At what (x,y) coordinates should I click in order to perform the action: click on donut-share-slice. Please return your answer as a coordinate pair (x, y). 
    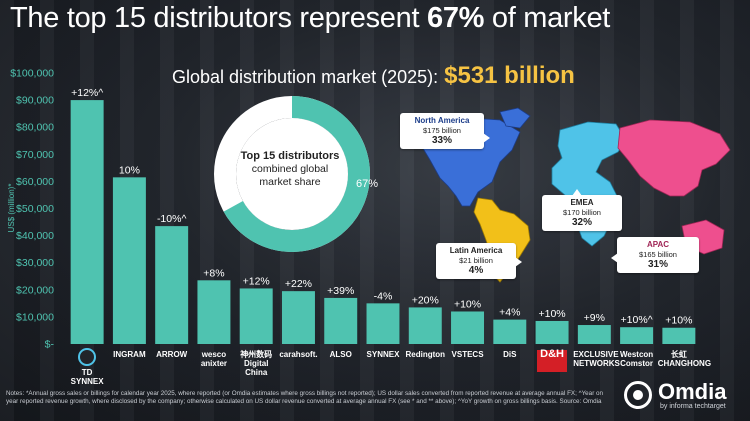
    Looking at the image, I should click on (296, 174).